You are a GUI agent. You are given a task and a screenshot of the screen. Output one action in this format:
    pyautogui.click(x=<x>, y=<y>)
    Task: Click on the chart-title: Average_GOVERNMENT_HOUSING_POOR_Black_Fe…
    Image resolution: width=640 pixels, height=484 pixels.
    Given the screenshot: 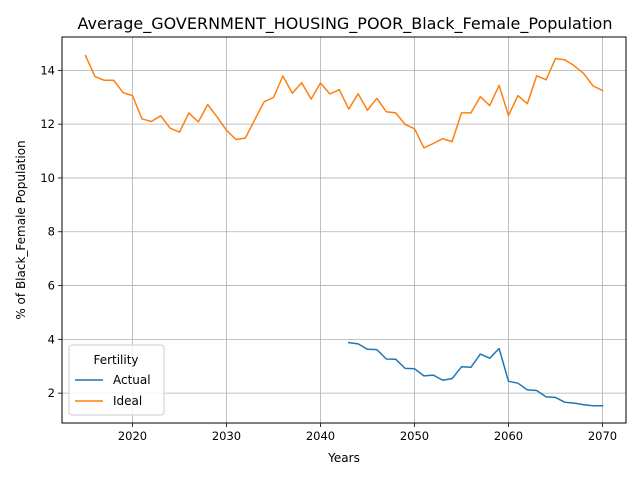 What is the action you would take?
    pyautogui.click(x=345, y=24)
    